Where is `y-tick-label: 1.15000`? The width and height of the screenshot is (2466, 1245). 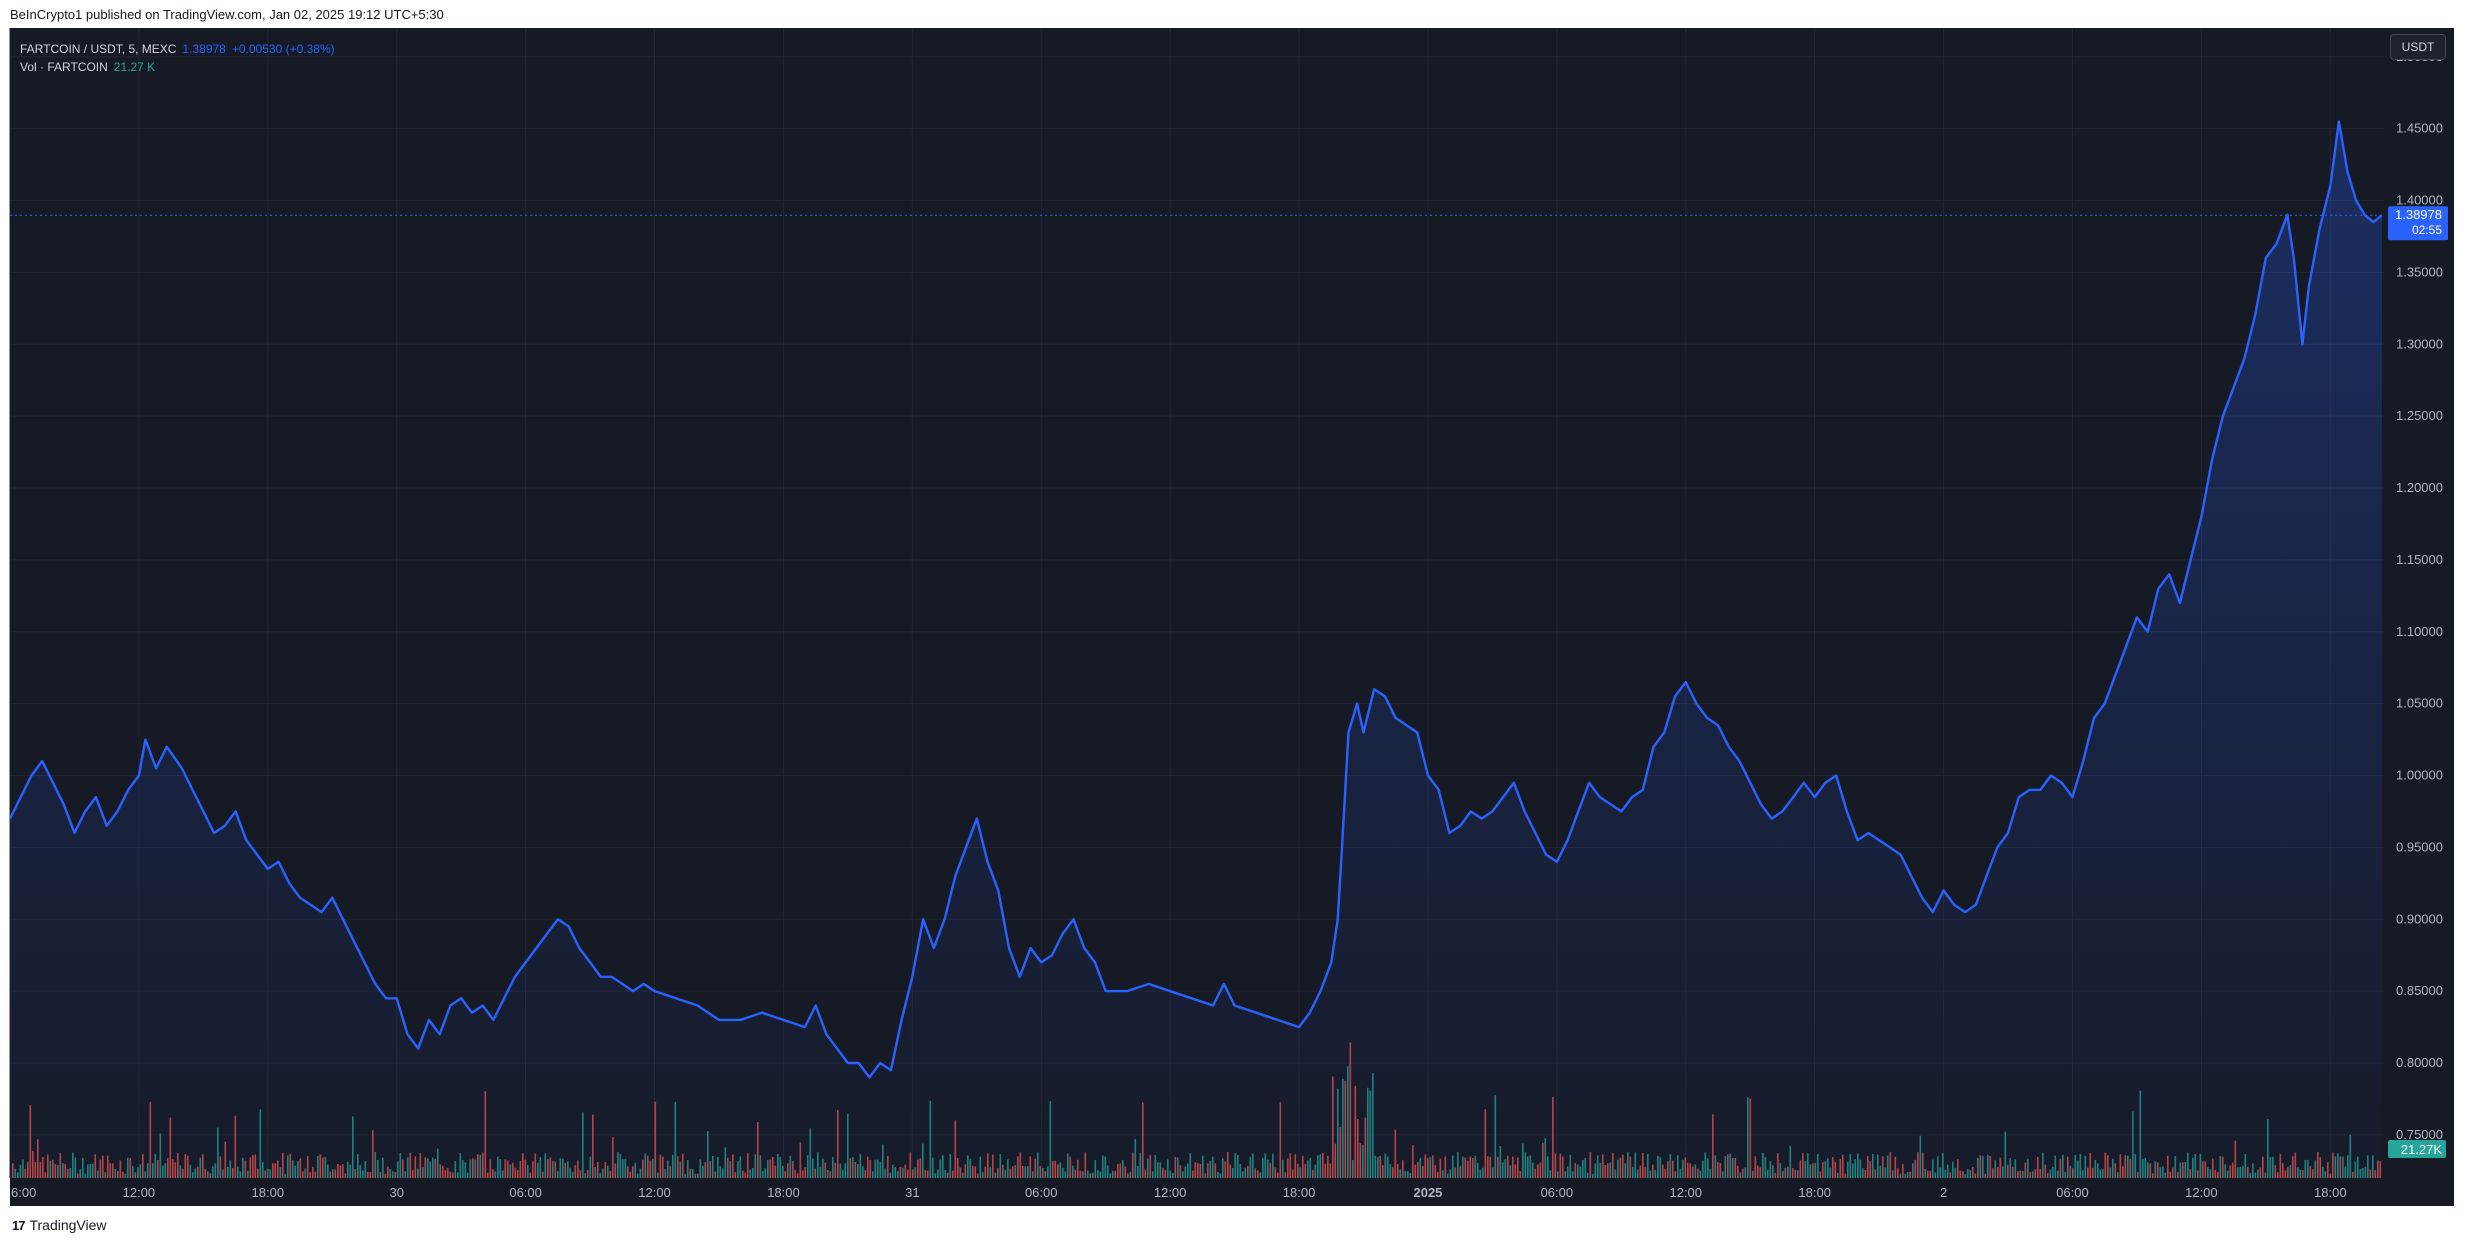 y-tick-label: 1.15000 is located at coordinates (2419, 559).